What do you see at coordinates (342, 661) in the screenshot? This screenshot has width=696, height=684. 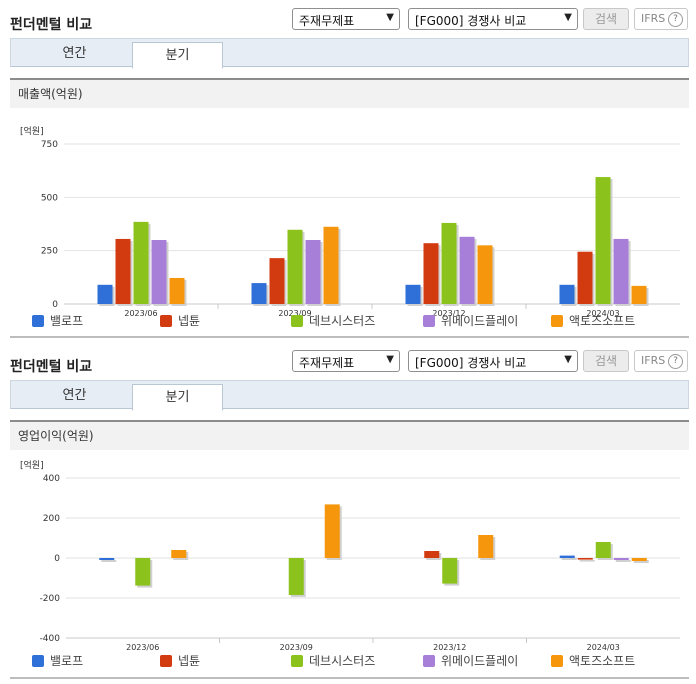 I see `legend-label: 데브시스터즈` at bounding box center [342, 661].